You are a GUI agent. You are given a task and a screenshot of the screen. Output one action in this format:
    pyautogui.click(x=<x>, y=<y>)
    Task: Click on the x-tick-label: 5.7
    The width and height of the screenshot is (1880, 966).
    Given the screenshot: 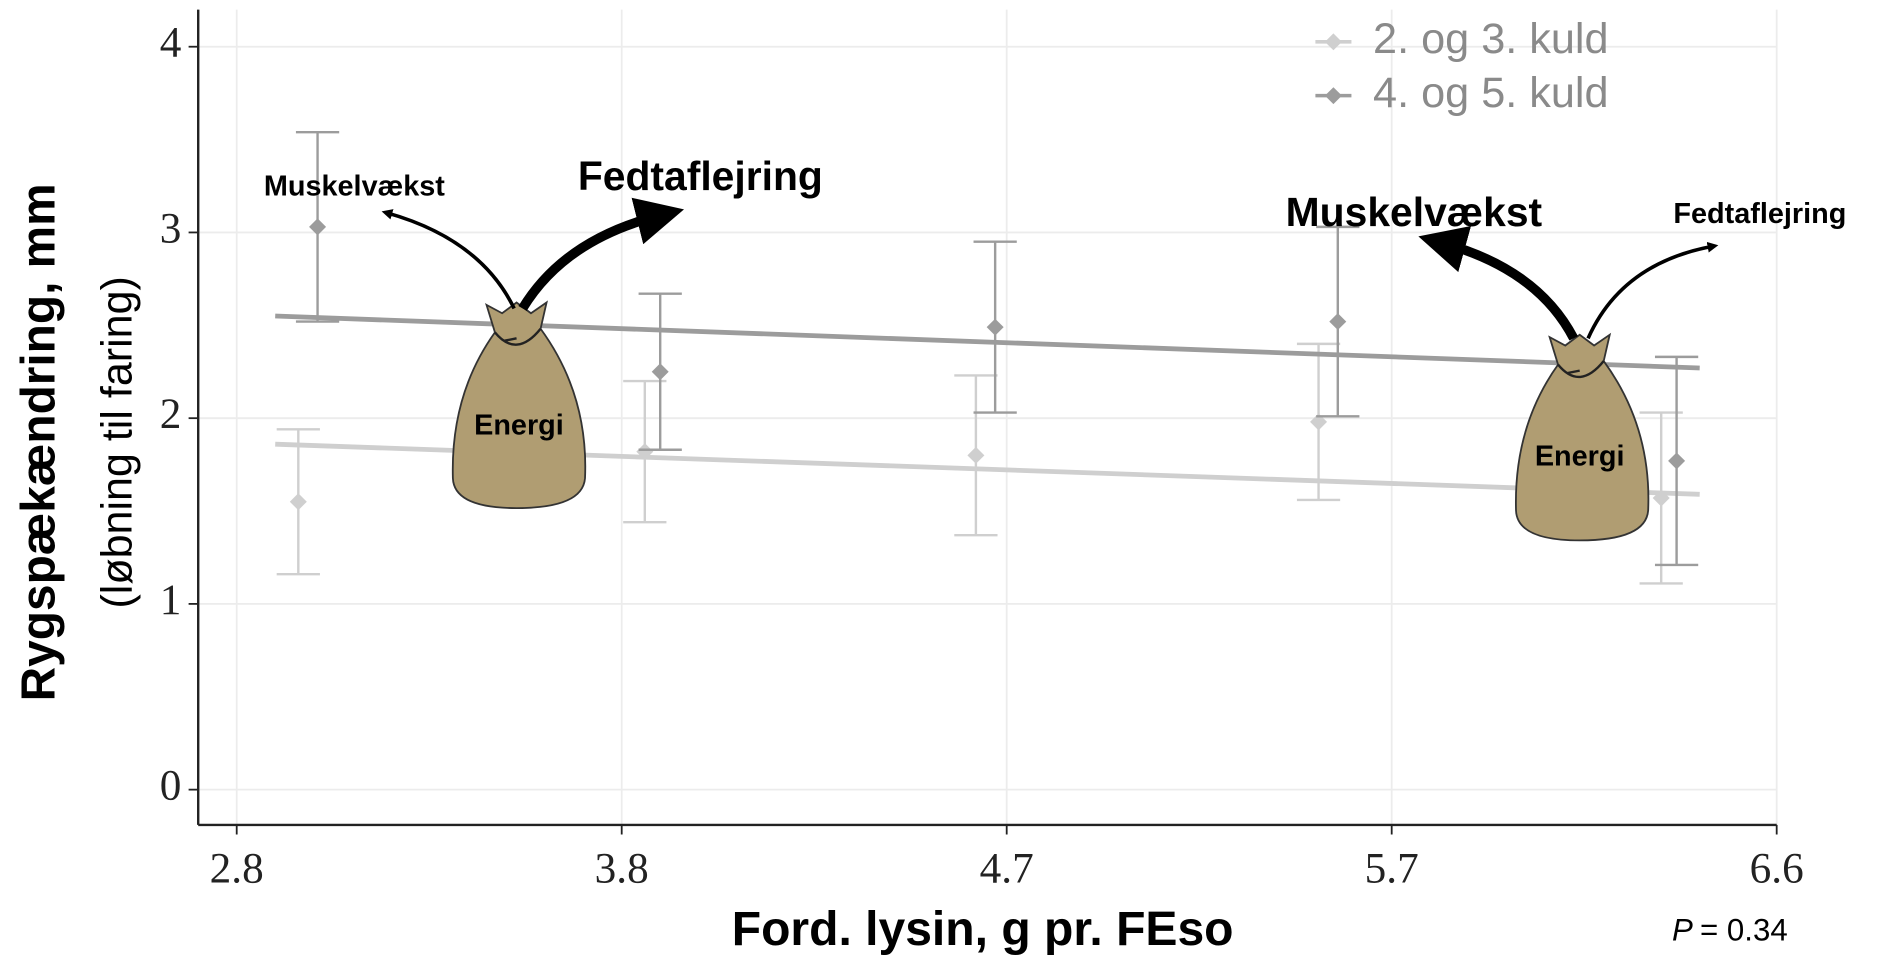 What is the action you would take?
    pyautogui.click(x=1392, y=869)
    